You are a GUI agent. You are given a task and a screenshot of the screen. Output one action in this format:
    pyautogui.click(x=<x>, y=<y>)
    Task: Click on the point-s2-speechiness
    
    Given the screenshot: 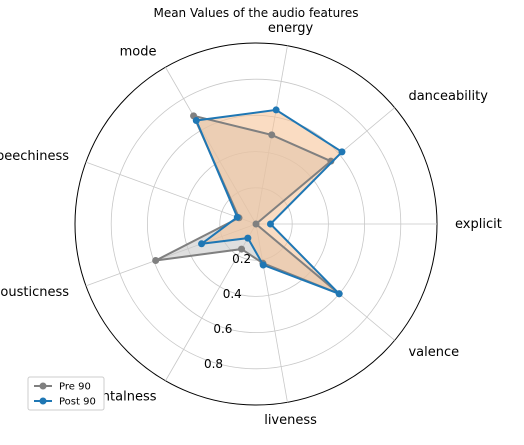 What is the action you would take?
    pyautogui.click(x=237, y=217)
    